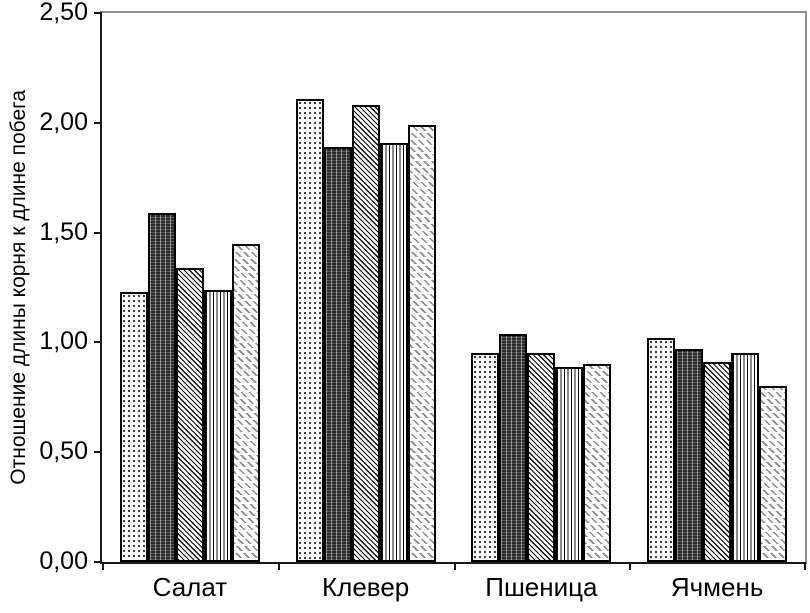 The width and height of the screenshot is (810, 613). Describe the element at coordinates (63, 231) in the screenshot. I see `y-tick-label: 1,50` at that location.